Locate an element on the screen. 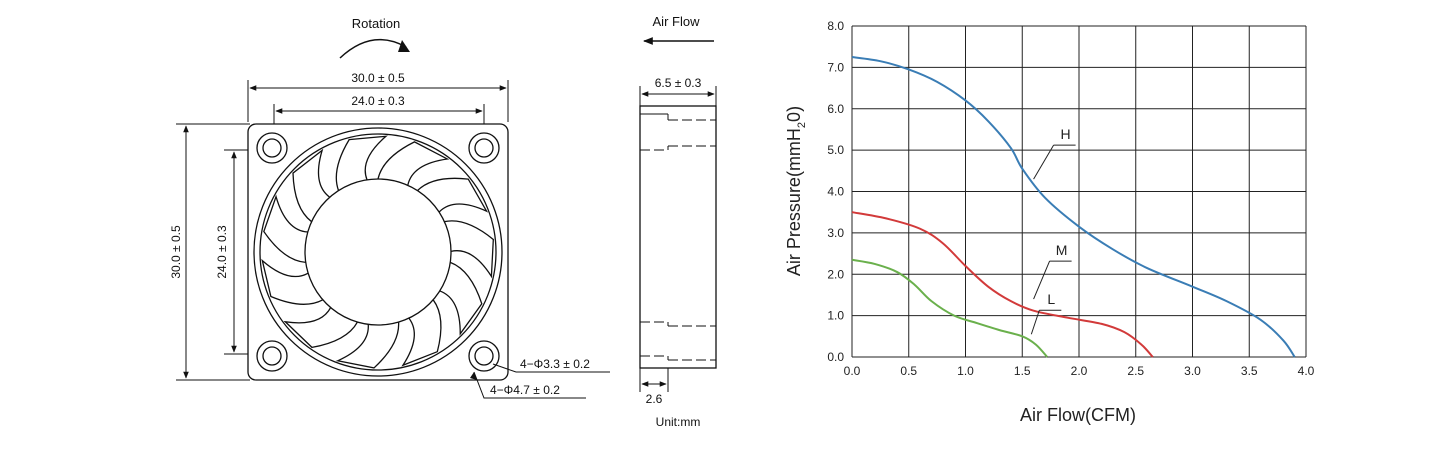  airflow-label: Air Flow is located at coordinates (677, 21).